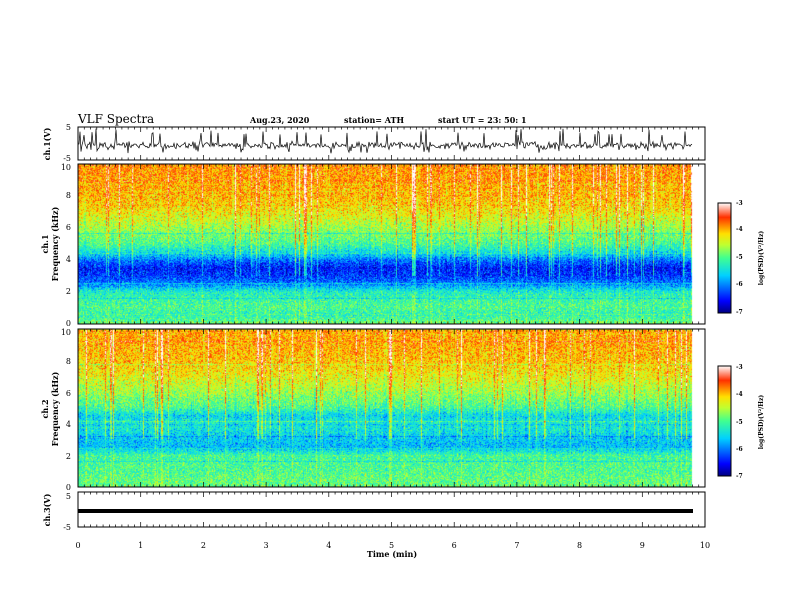 This screenshot has height=612, width=792. I want to click on ch1-y-tick-top: 5, so click(68, 127).